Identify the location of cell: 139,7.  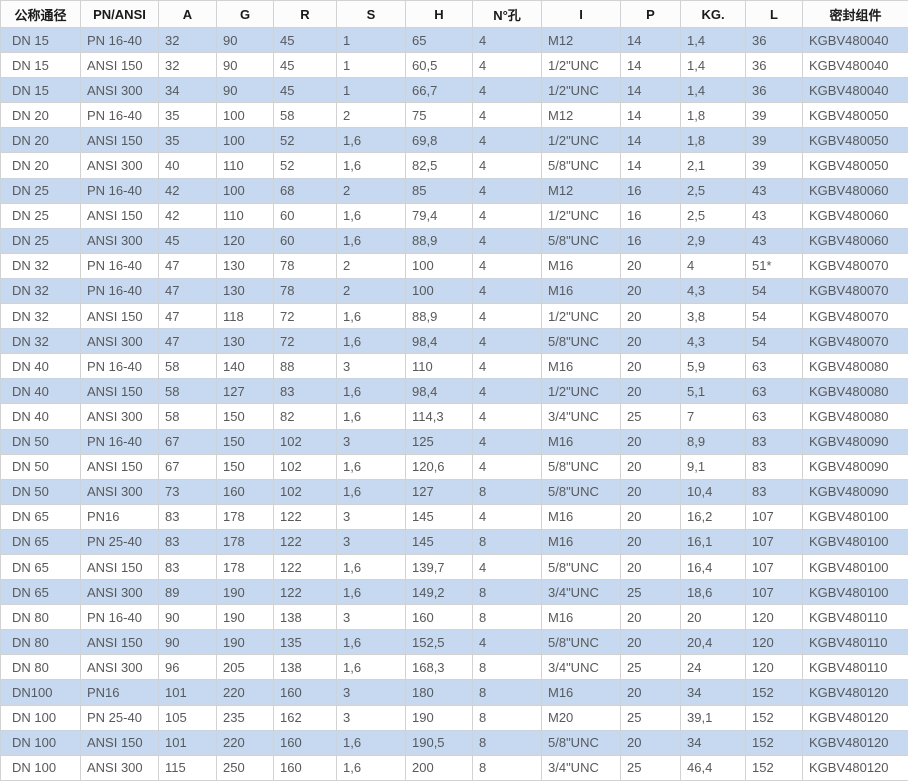
(439, 567).